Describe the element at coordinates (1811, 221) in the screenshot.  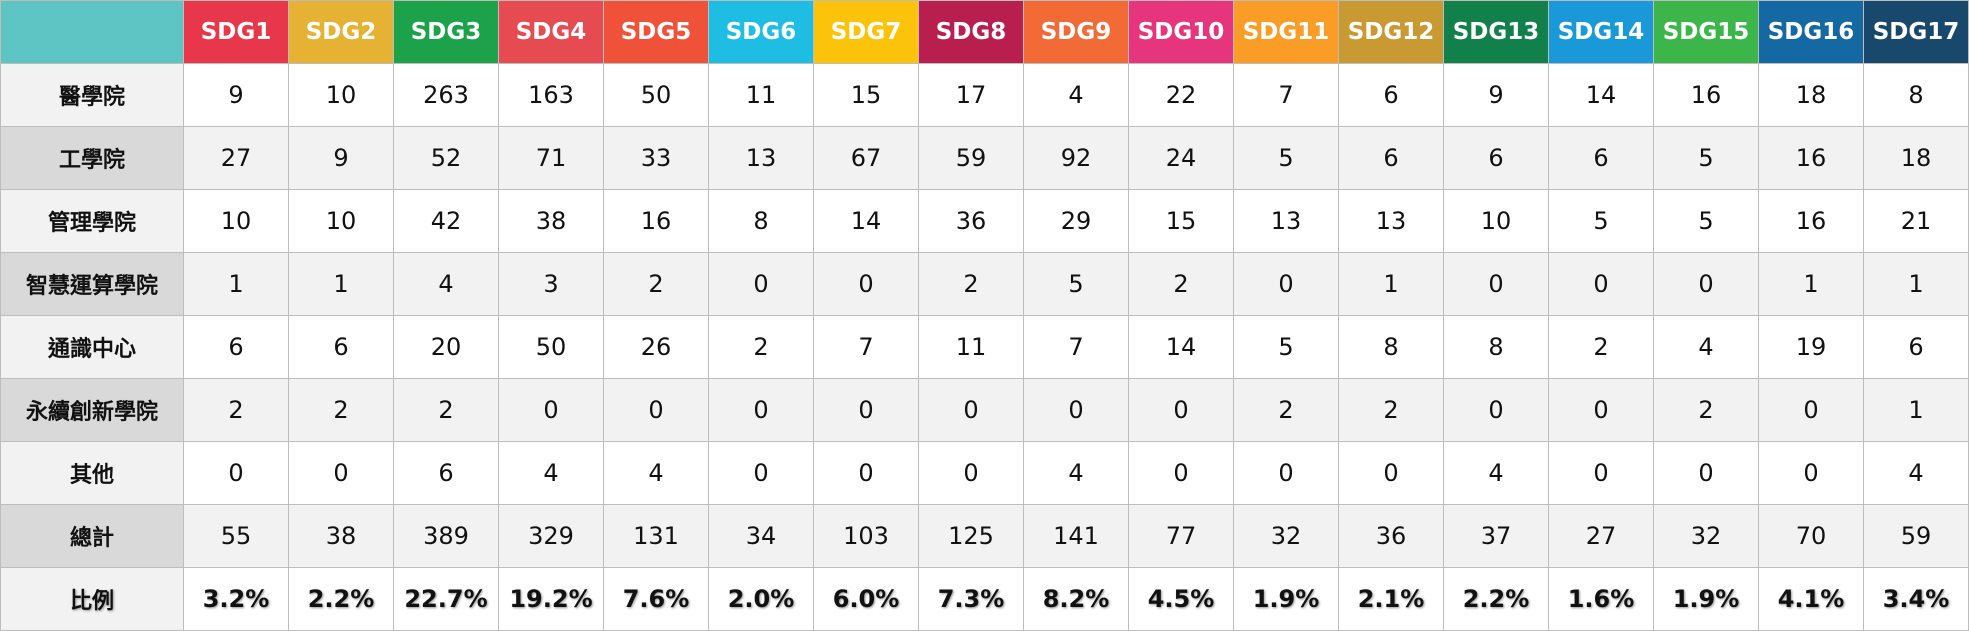
I see `value-cell: 16` at that location.